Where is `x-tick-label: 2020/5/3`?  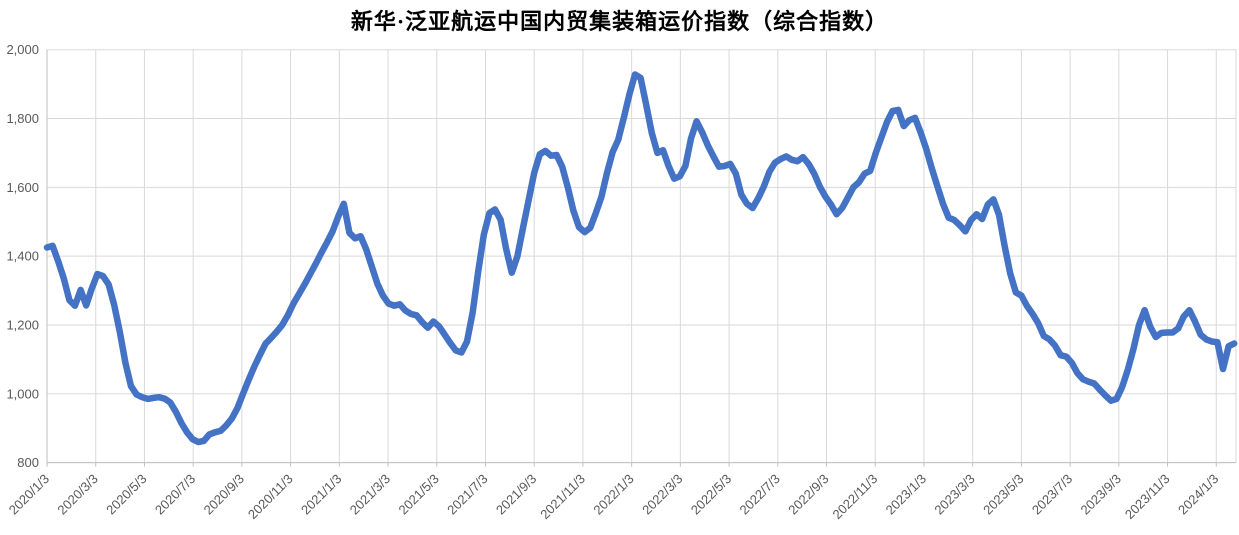 x-tick-label: 2020/5/3 is located at coordinates (126, 494).